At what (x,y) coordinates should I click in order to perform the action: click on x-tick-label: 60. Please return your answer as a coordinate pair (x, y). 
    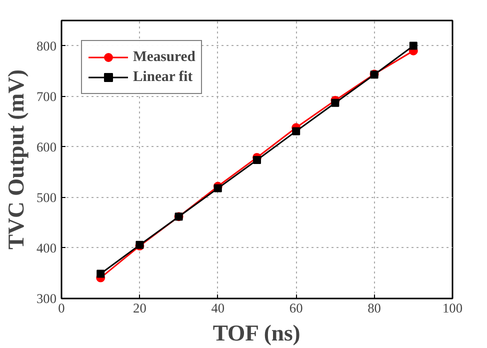
    Looking at the image, I should click on (296, 308).